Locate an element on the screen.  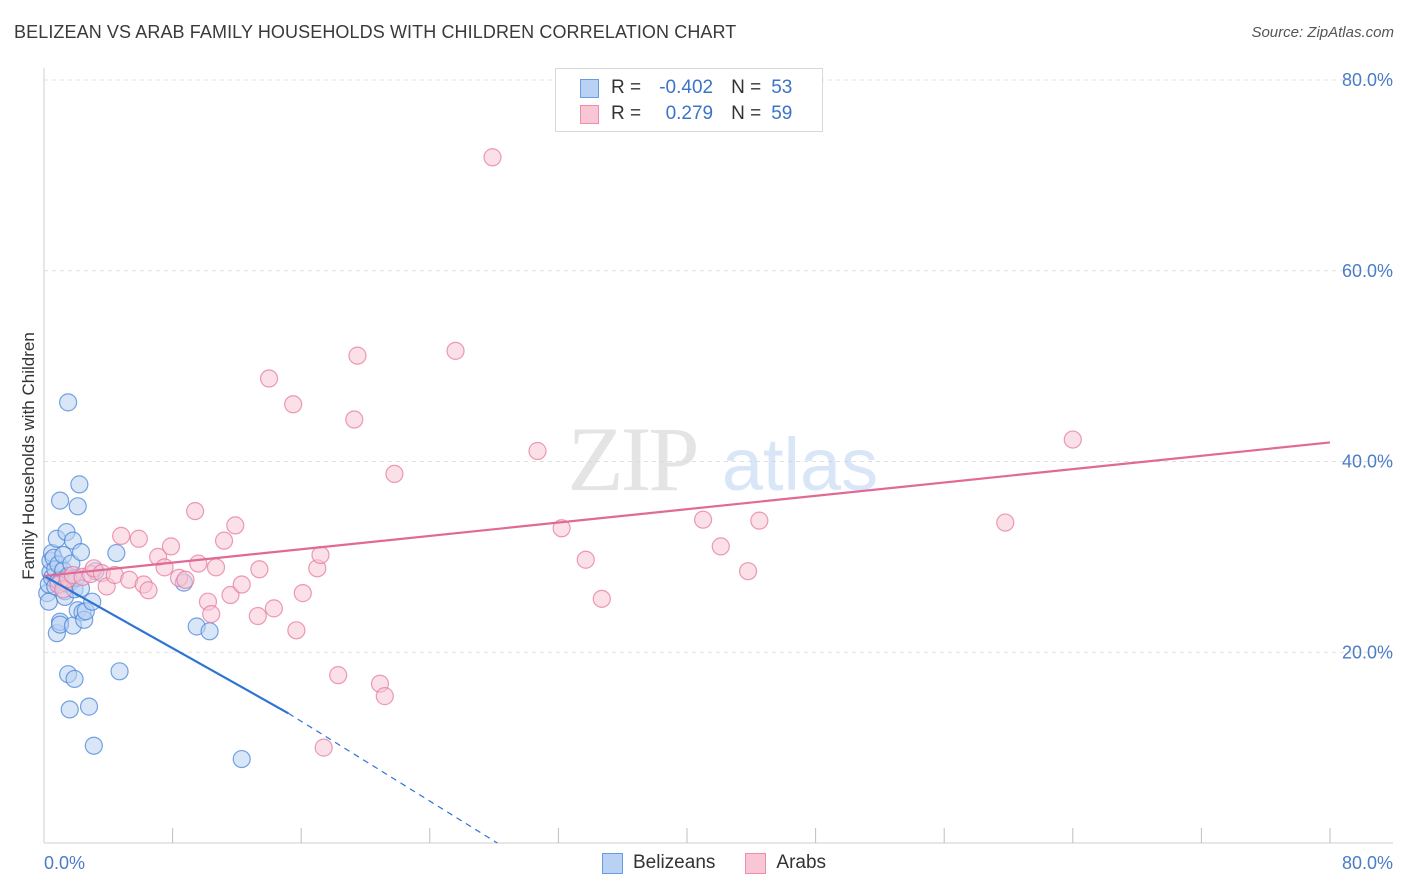
legend-row-arabs: R = 0.279 N = 59 is located at coordinates (686, 114).